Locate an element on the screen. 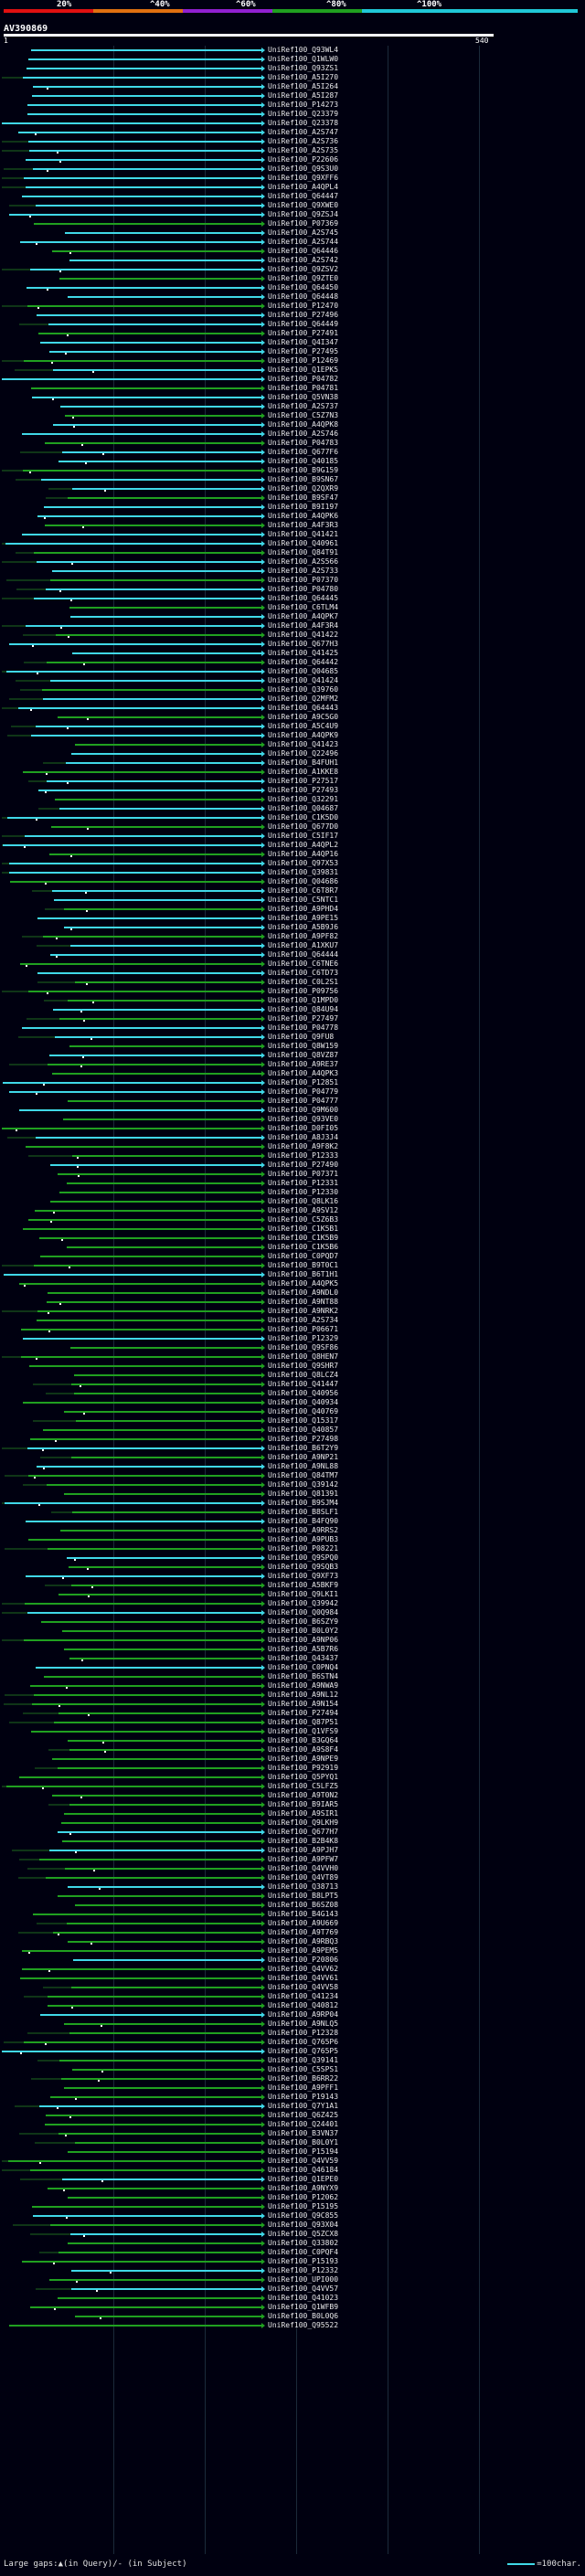 Image resolution: width=585 pixels, height=2576 pixels. hit-row: UniRef100_B9G159 is located at coordinates (293, 470).